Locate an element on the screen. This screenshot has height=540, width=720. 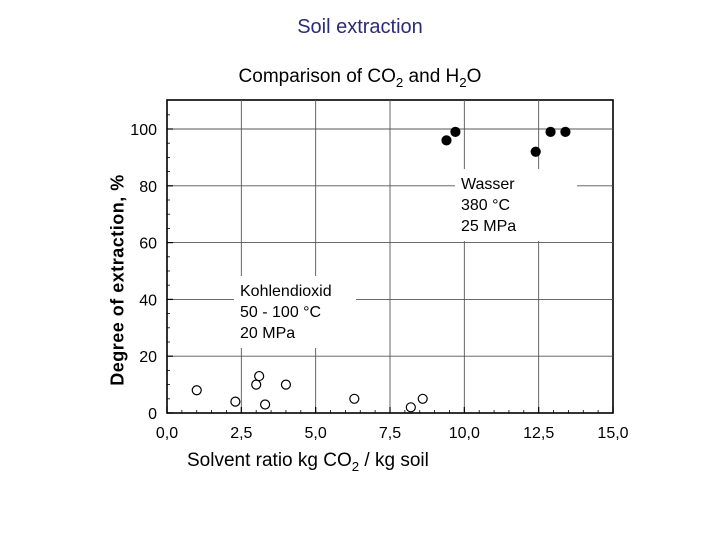
x-axis-label-text-1: Solvent ratio kg CO is located at coordinates (269, 460).